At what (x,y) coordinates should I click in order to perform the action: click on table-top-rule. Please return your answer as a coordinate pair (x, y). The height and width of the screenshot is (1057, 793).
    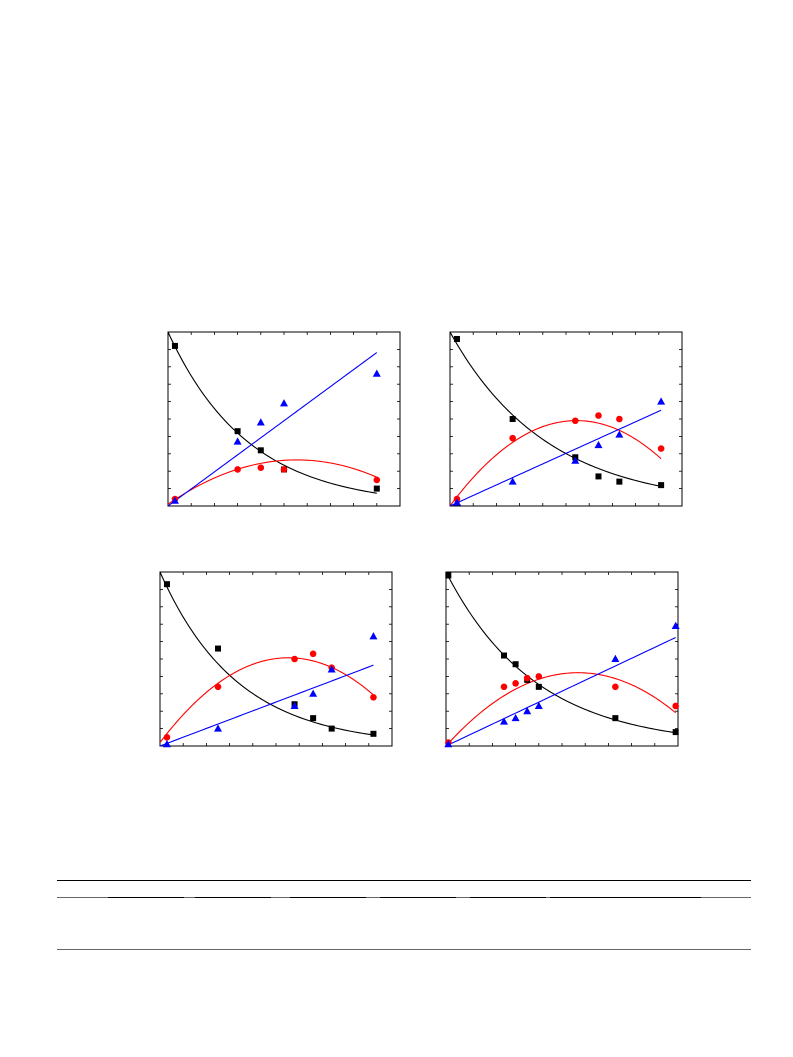
    Looking at the image, I should click on (404, 880).